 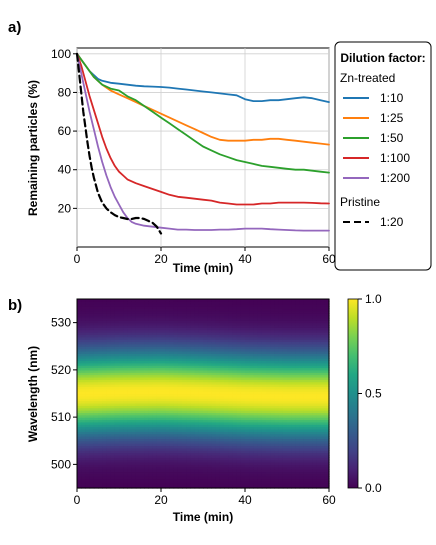 What do you see at coordinates (61, 464) in the screenshot?
I see `y-tick-label: 500` at bounding box center [61, 464].